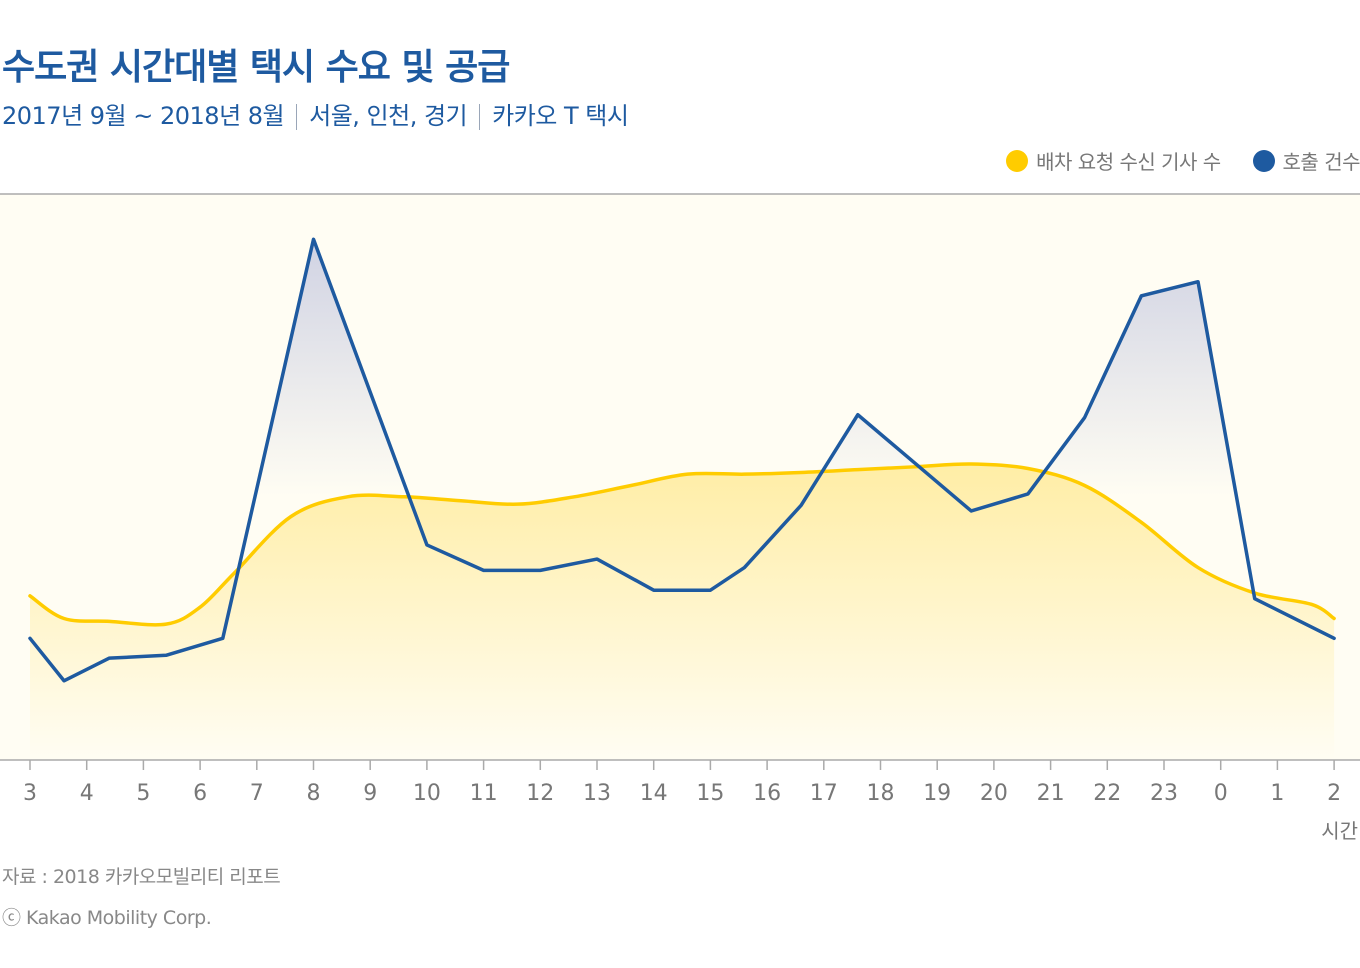 Image resolution: width=1360 pixels, height=968 pixels. Describe the element at coordinates (1277, 793) in the screenshot. I see `x-tick-label: 1` at that location.